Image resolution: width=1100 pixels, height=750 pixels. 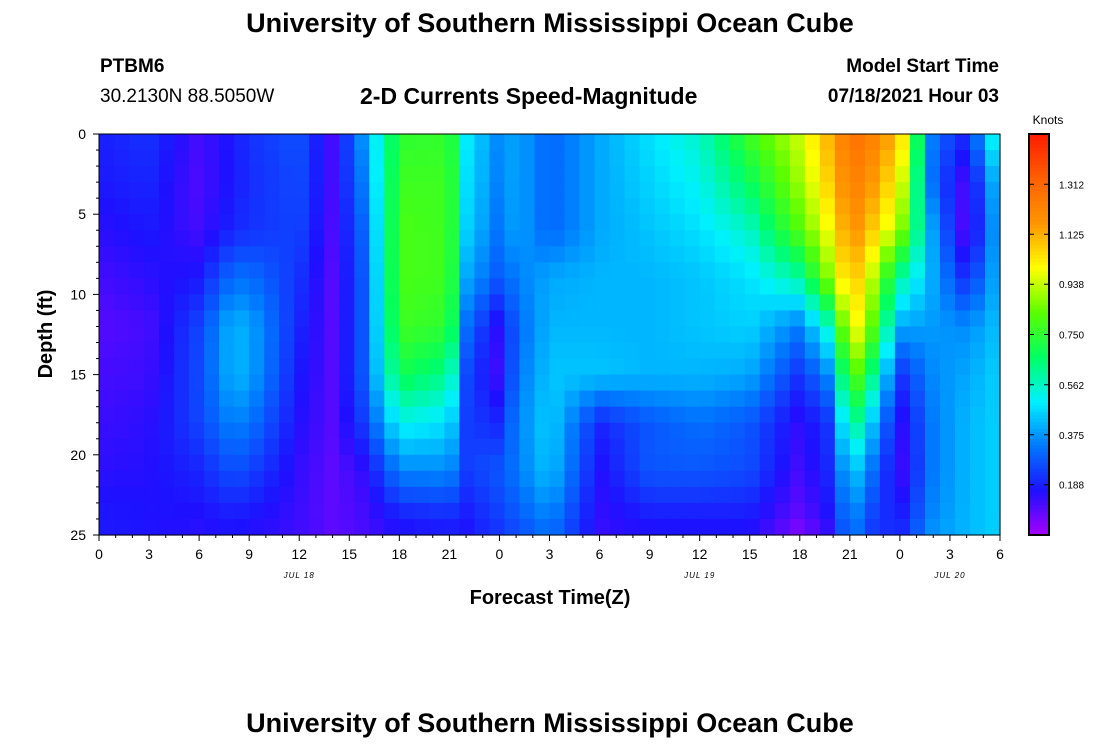 I want to click on colorbar-tick-label: 0.562, so click(x=1071, y=386).